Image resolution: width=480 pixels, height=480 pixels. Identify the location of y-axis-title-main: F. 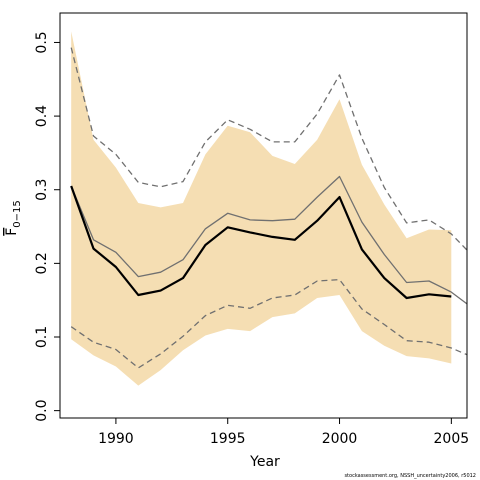
(12, 232).